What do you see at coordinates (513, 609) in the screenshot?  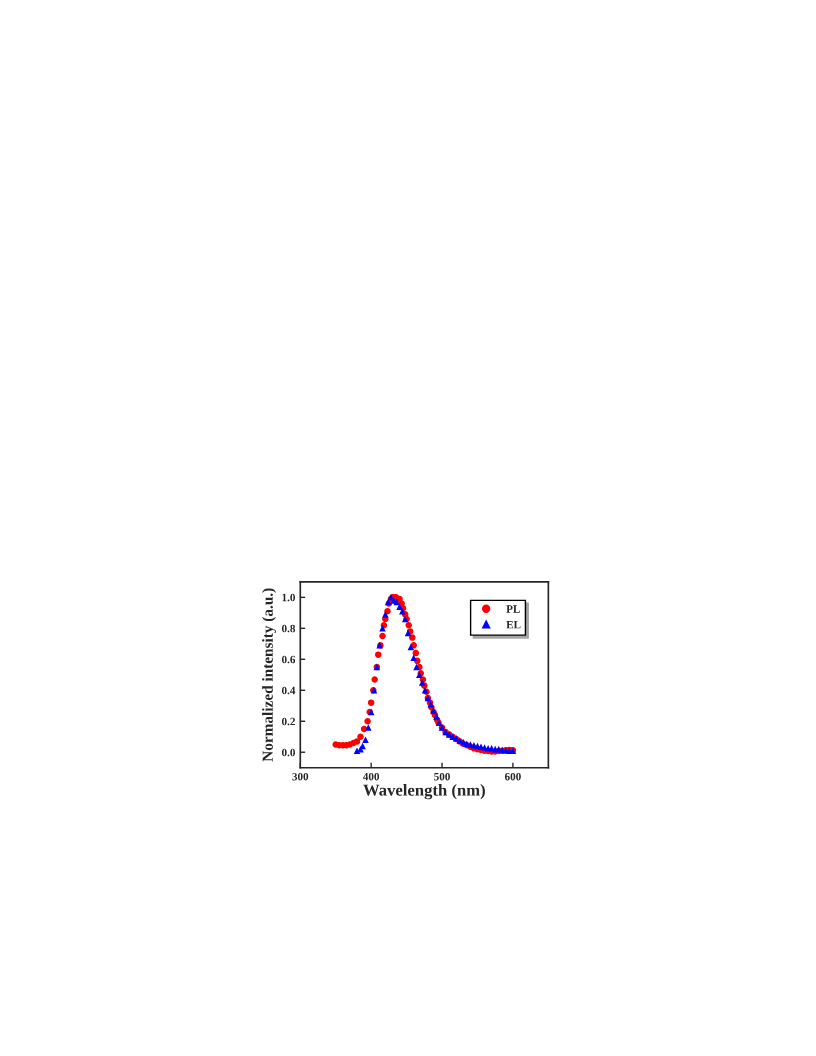 I see `legend-label: PL` at bounding box center [513, 609].